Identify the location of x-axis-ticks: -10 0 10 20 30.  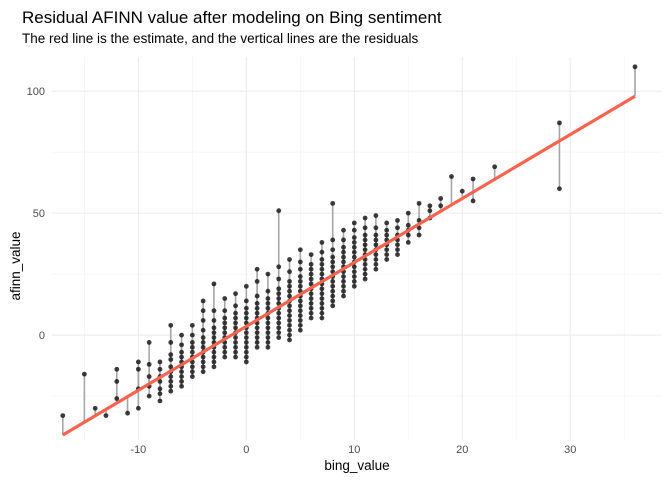
(353, 450).